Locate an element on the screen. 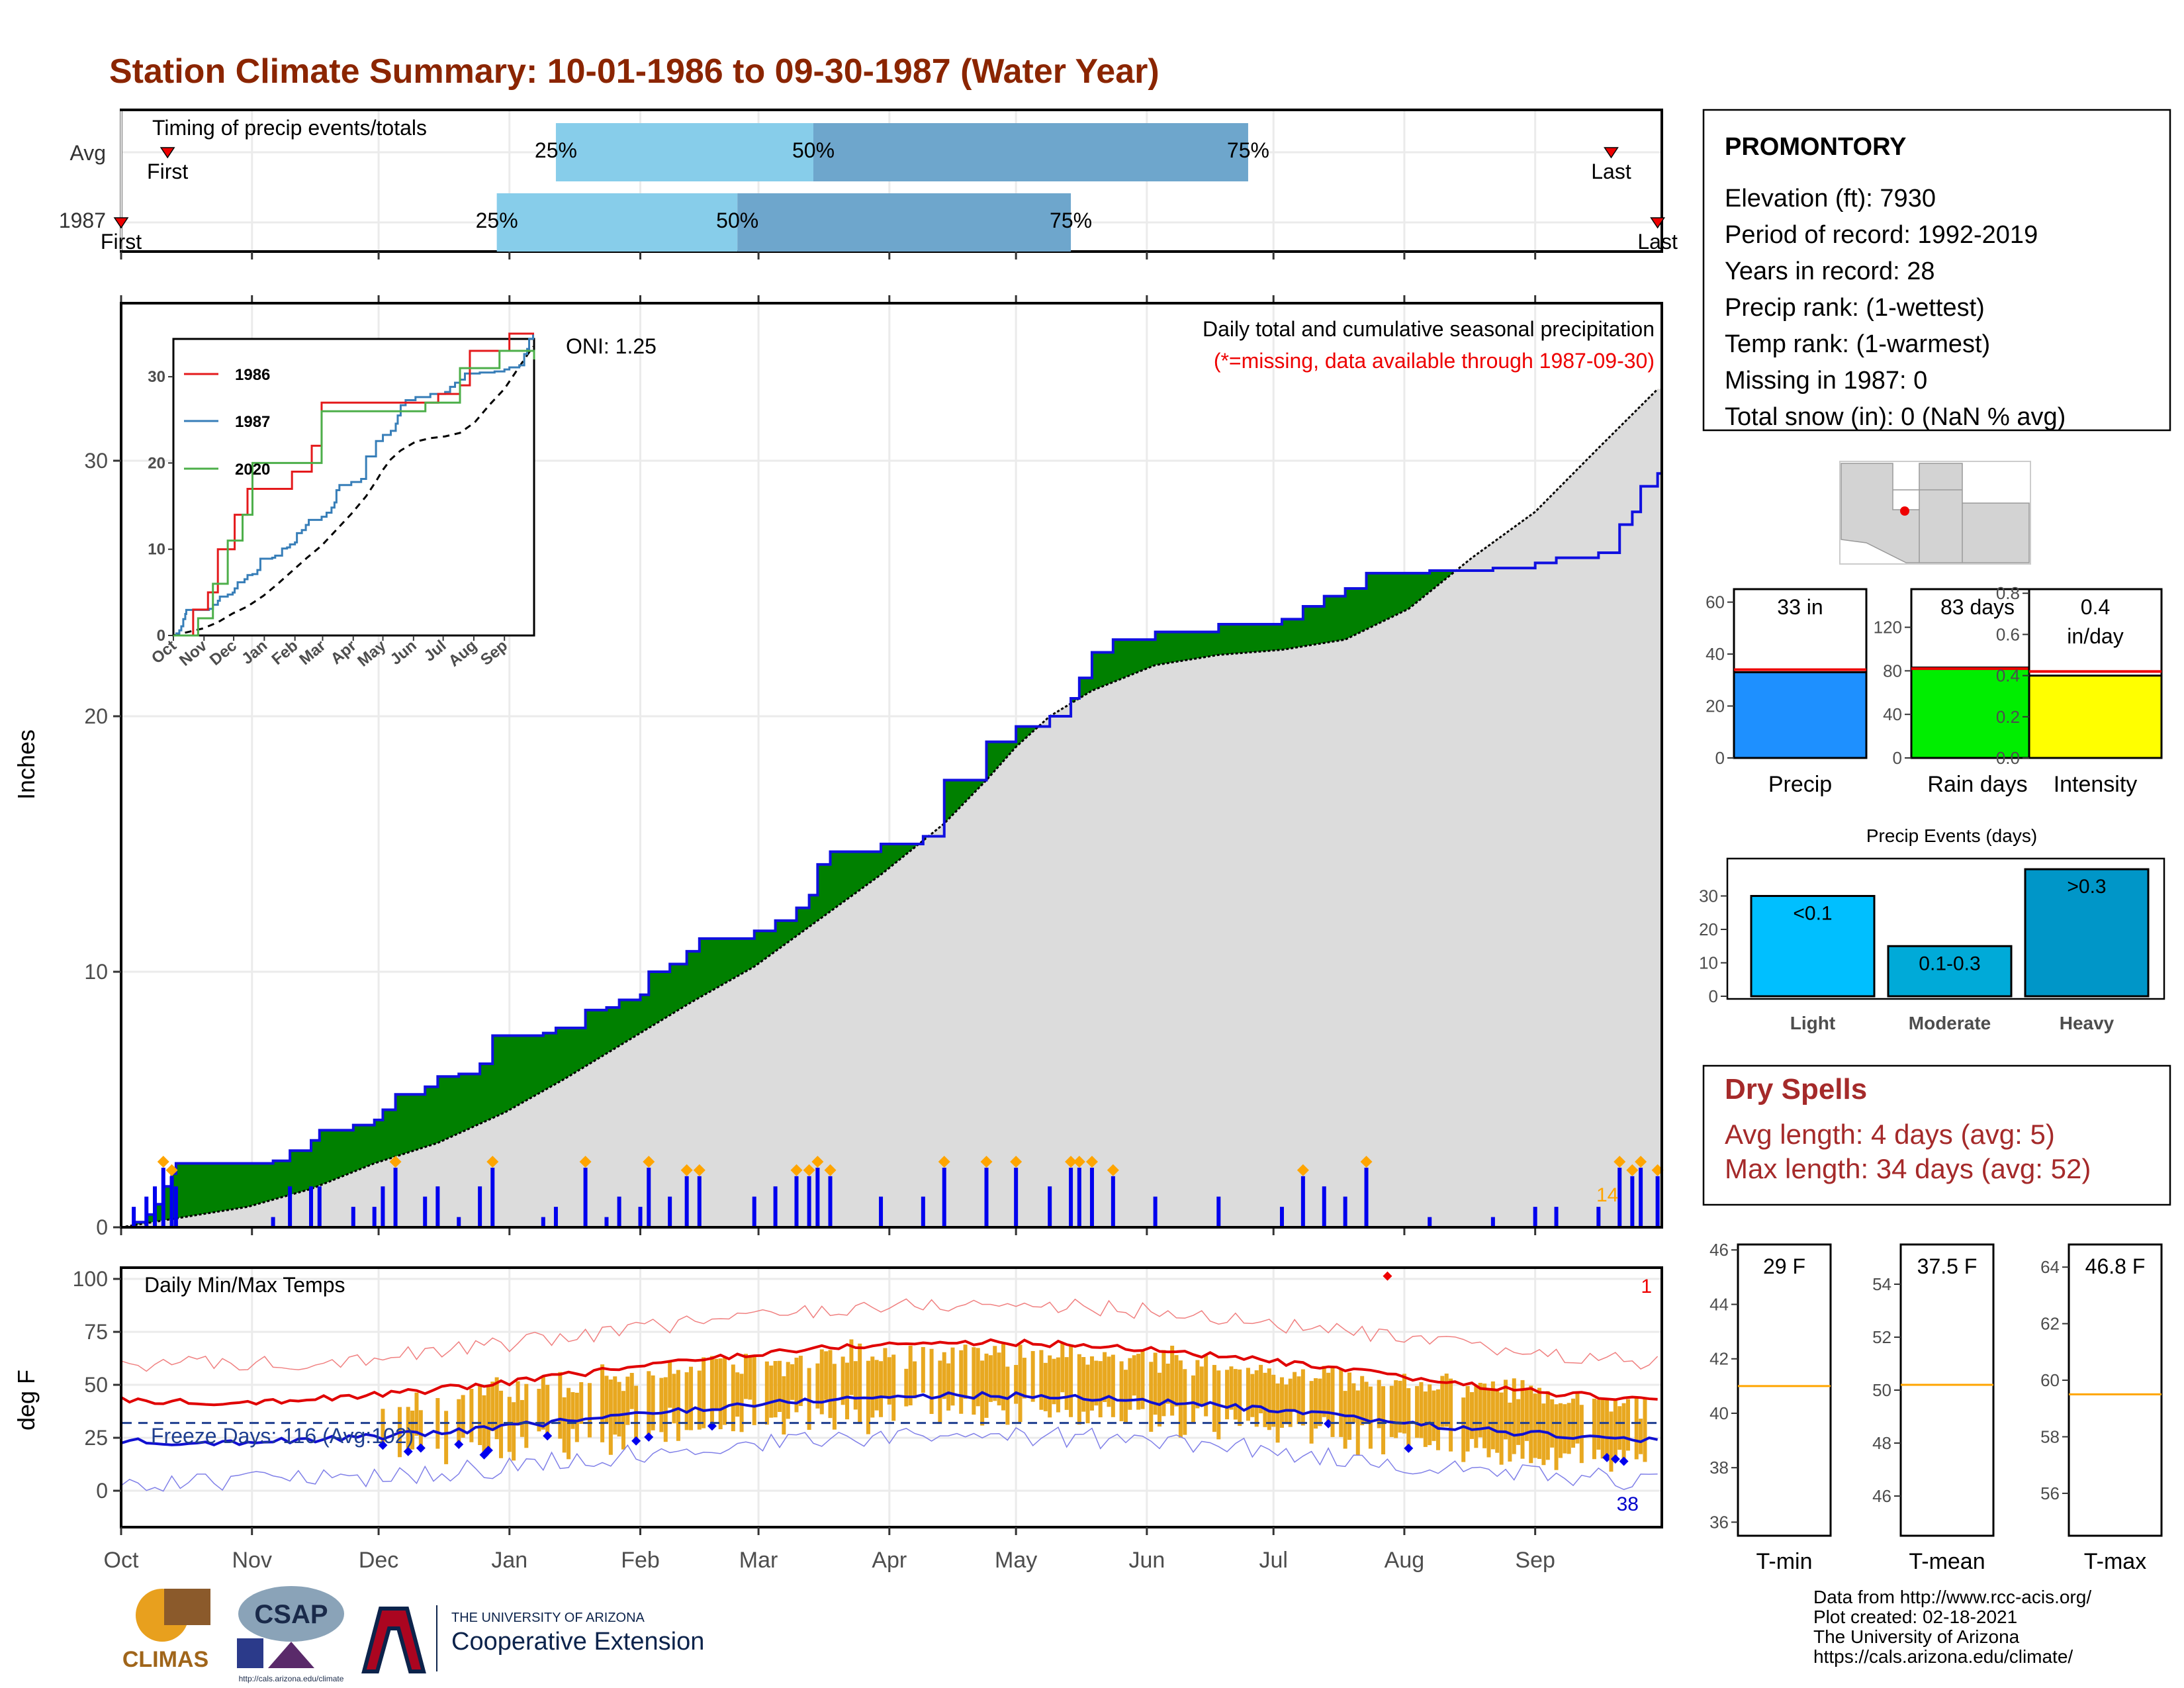 The width and height of the screenshot is (2184, 1688). timing-first-label-1: First is located at coordinates (121, 242).